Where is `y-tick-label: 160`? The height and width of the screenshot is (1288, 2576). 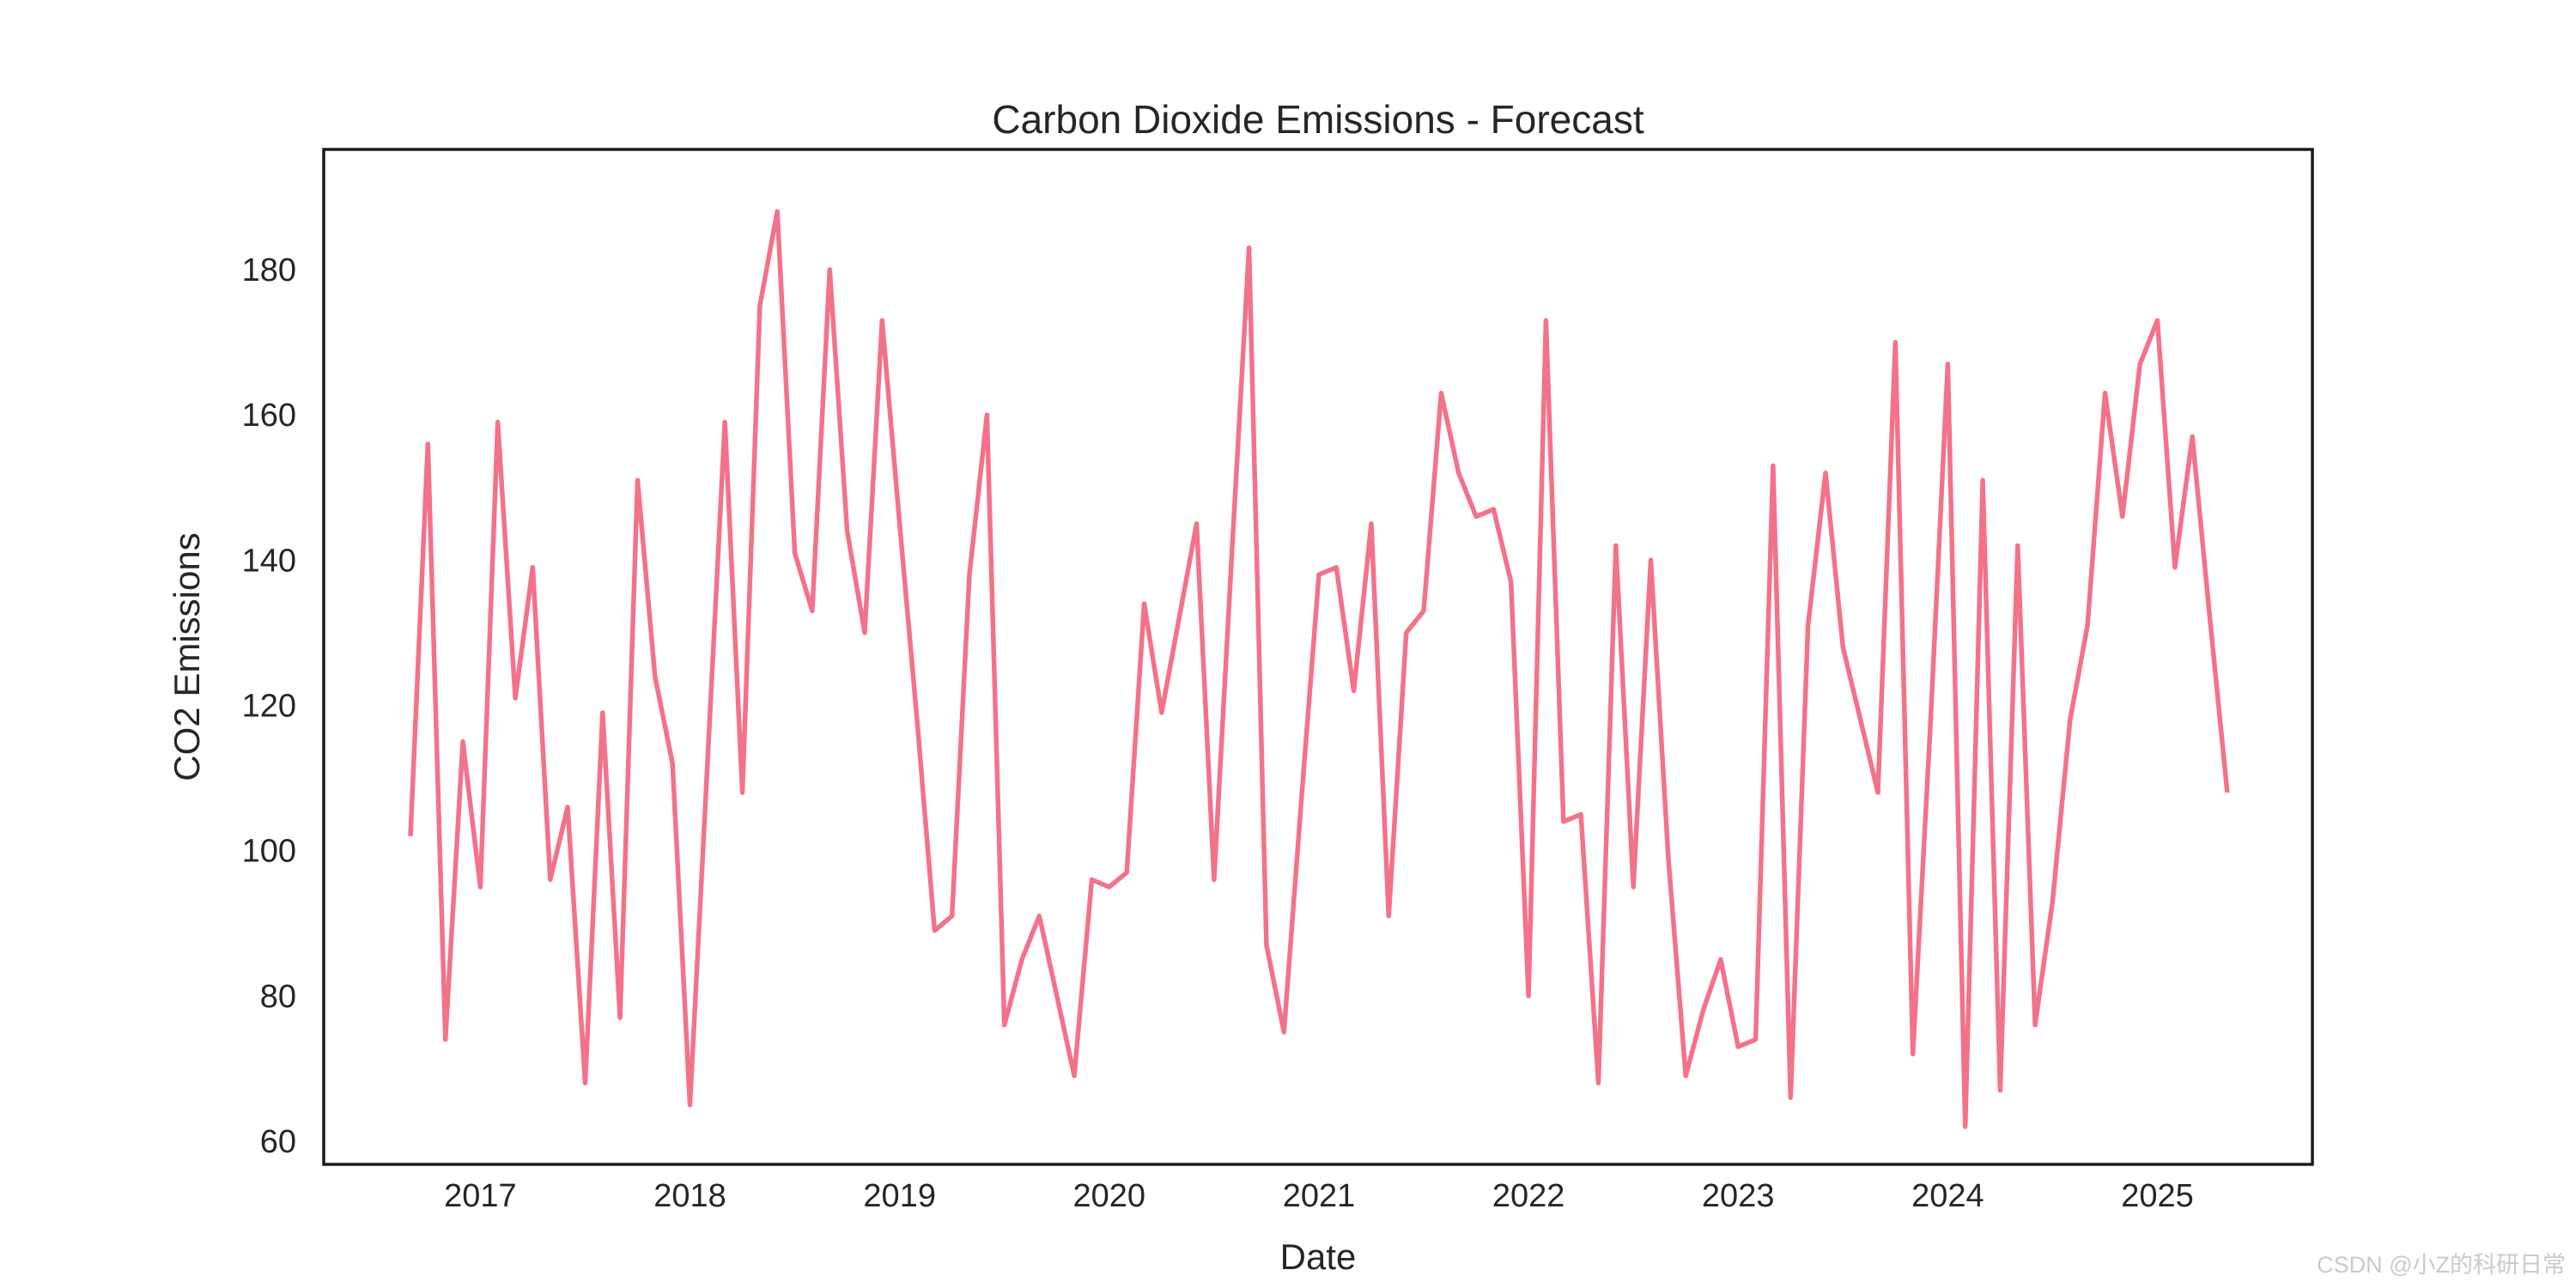 y-tick-label: 160 is located at coordinates (269, 416).